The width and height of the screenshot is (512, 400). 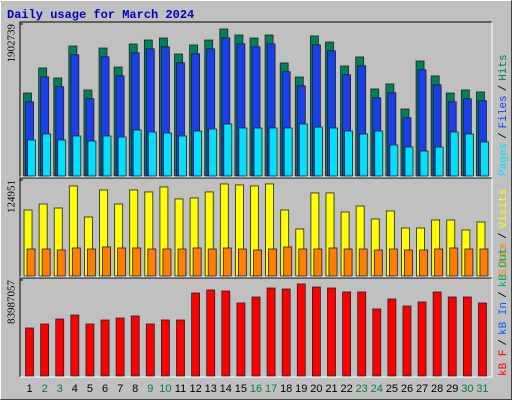 What do you see at coordinates (422, 389) in the screenshot?
I see `x-tick-label: 27` at bounding box center [422, 389].